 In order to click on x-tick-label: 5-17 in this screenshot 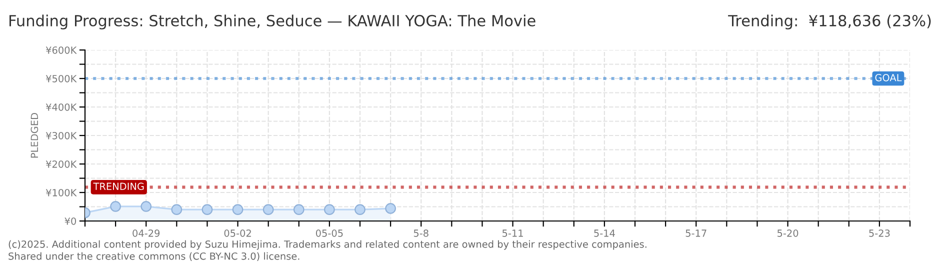, I will do `click(696, 233)`.